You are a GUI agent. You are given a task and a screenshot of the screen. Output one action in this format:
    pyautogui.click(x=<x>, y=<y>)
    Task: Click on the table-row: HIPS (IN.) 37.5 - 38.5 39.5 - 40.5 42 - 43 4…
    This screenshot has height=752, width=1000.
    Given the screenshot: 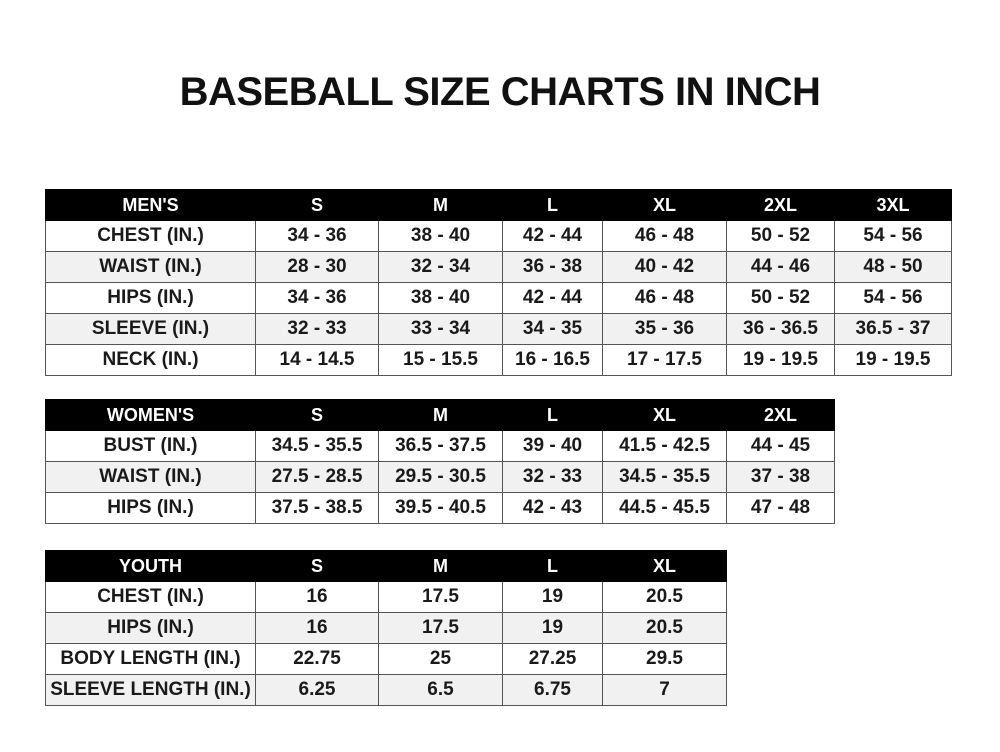 What is the action you would take?
    pyautogui.click(x=440, y=508)
    